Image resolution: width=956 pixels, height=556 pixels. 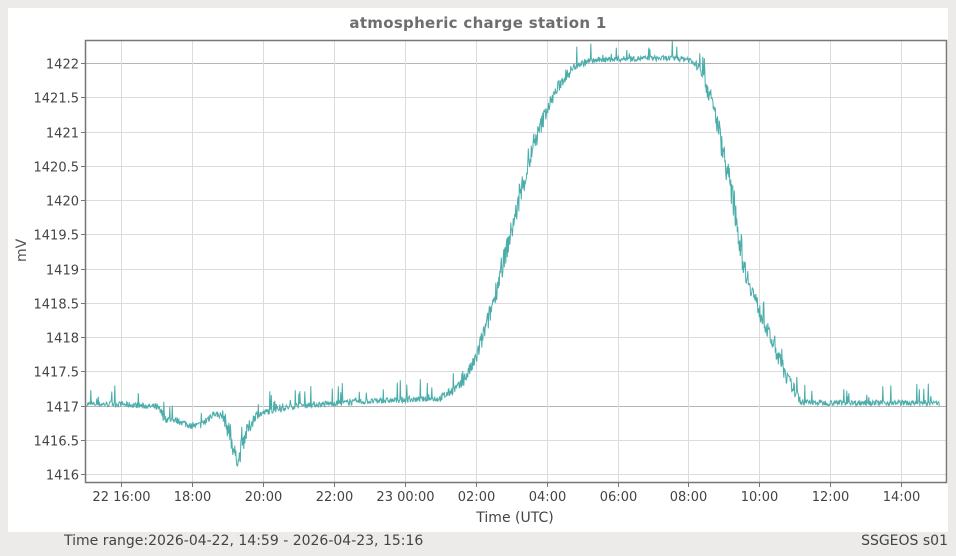 What do you see at coordinates (121, 497) in the screenshot?
I see `x-tick-label: 22 16:00` at bounding box center [121, 497].